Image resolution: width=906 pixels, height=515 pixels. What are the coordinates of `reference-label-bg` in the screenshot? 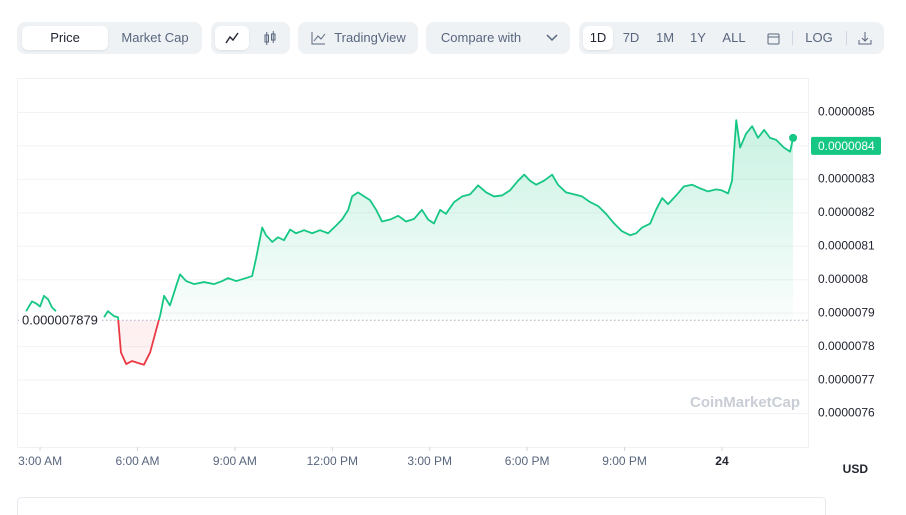 It's located at (60, 320).